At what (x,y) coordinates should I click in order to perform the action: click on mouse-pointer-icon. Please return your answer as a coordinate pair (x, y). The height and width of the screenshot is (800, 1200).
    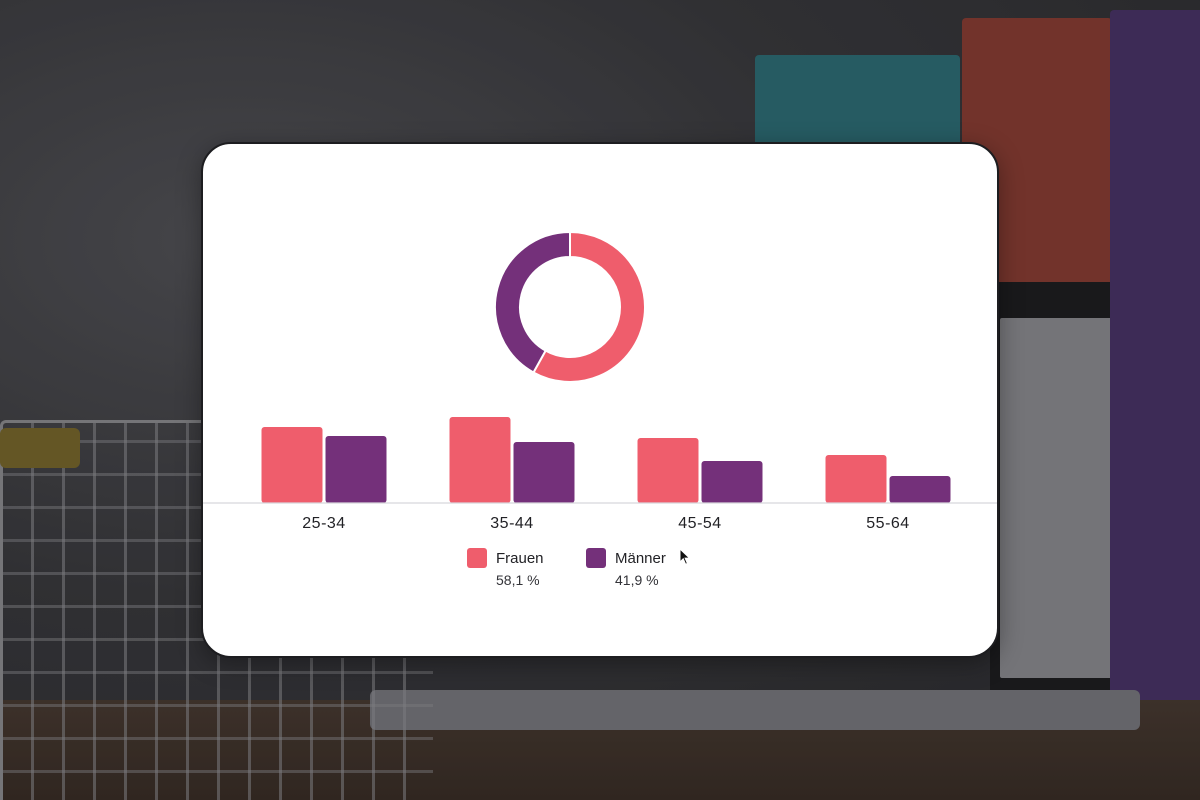
    Looking at the image, I should click on (685, 556).